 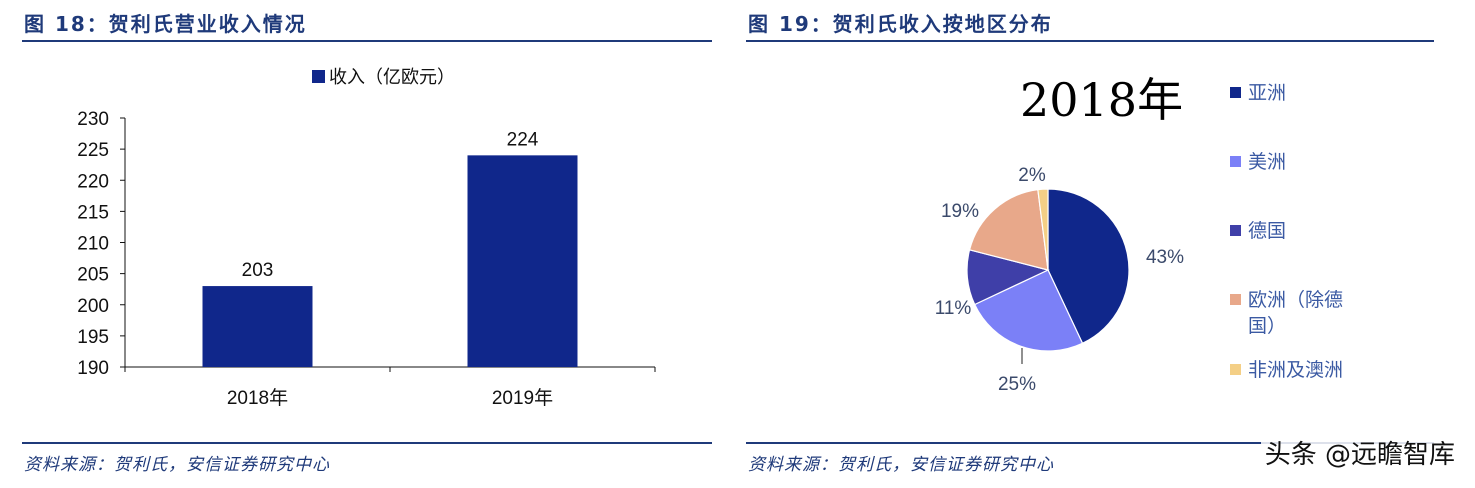 I want to click on bar-data-label: 203, so click(x=258, y=270).